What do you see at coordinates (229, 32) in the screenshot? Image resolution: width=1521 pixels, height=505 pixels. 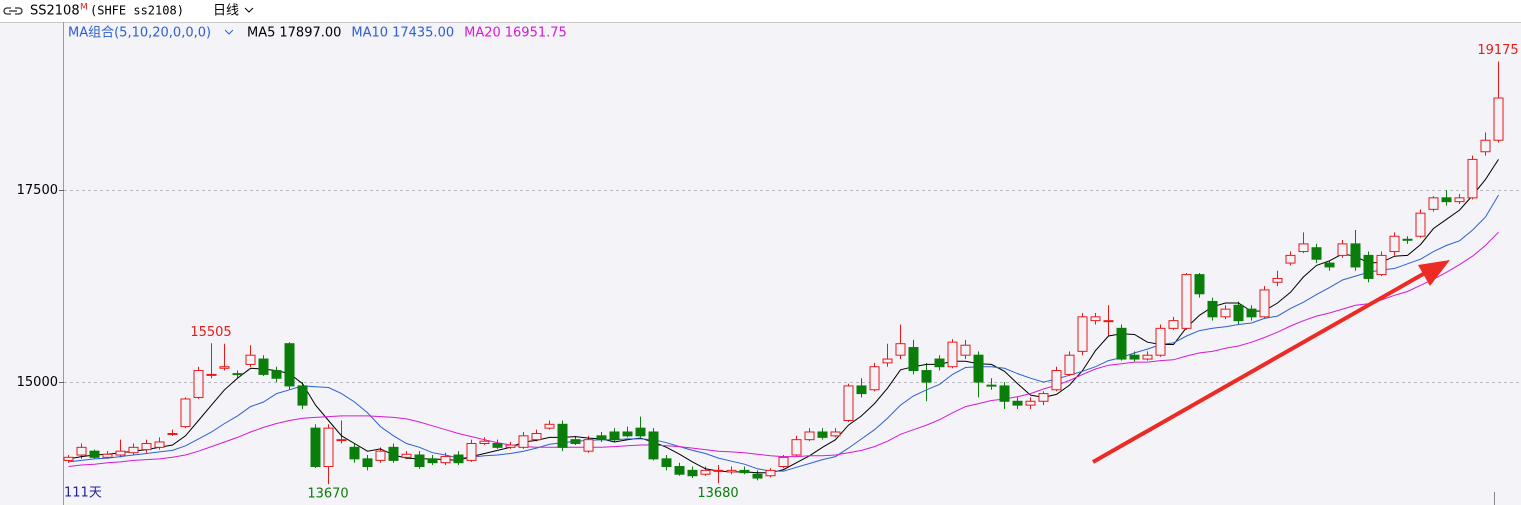 I see `ma-dropdown` at bounding box center [229, 32].